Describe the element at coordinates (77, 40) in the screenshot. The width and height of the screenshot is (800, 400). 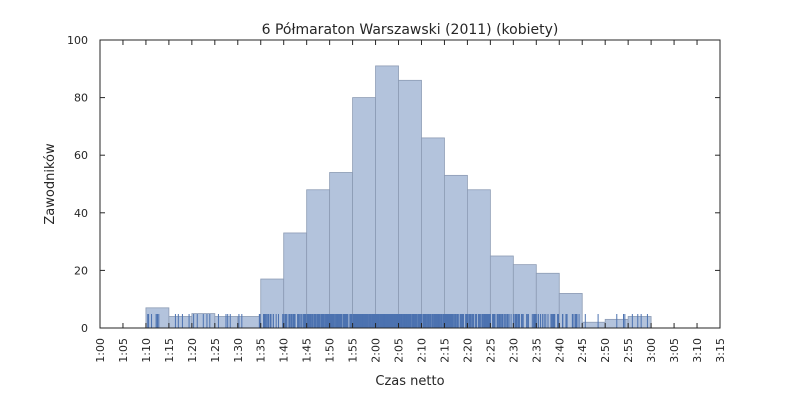
I see `y-tick-label: 100` at that location.